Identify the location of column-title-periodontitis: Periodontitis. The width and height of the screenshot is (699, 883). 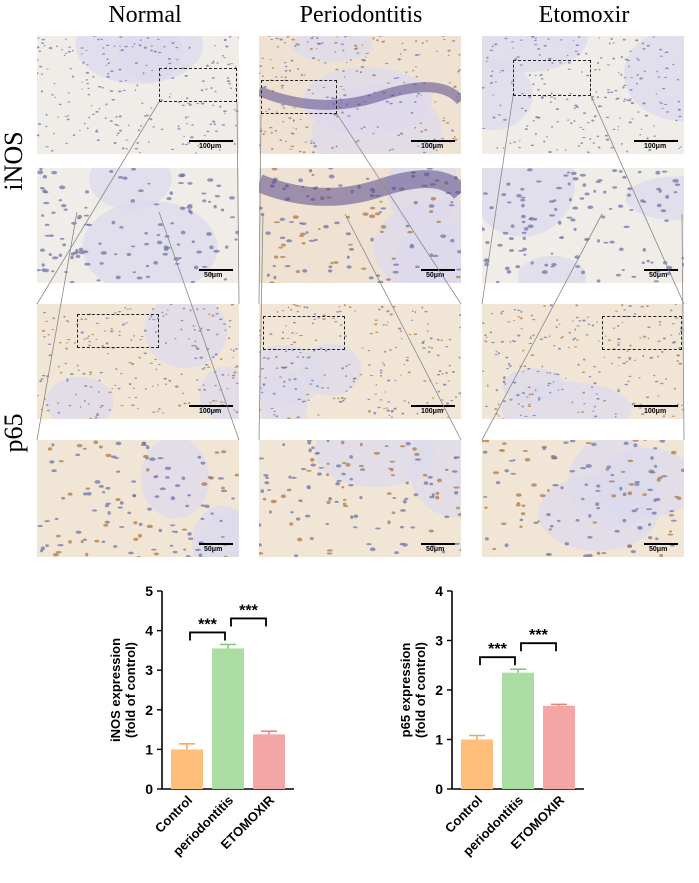
(361, 15).